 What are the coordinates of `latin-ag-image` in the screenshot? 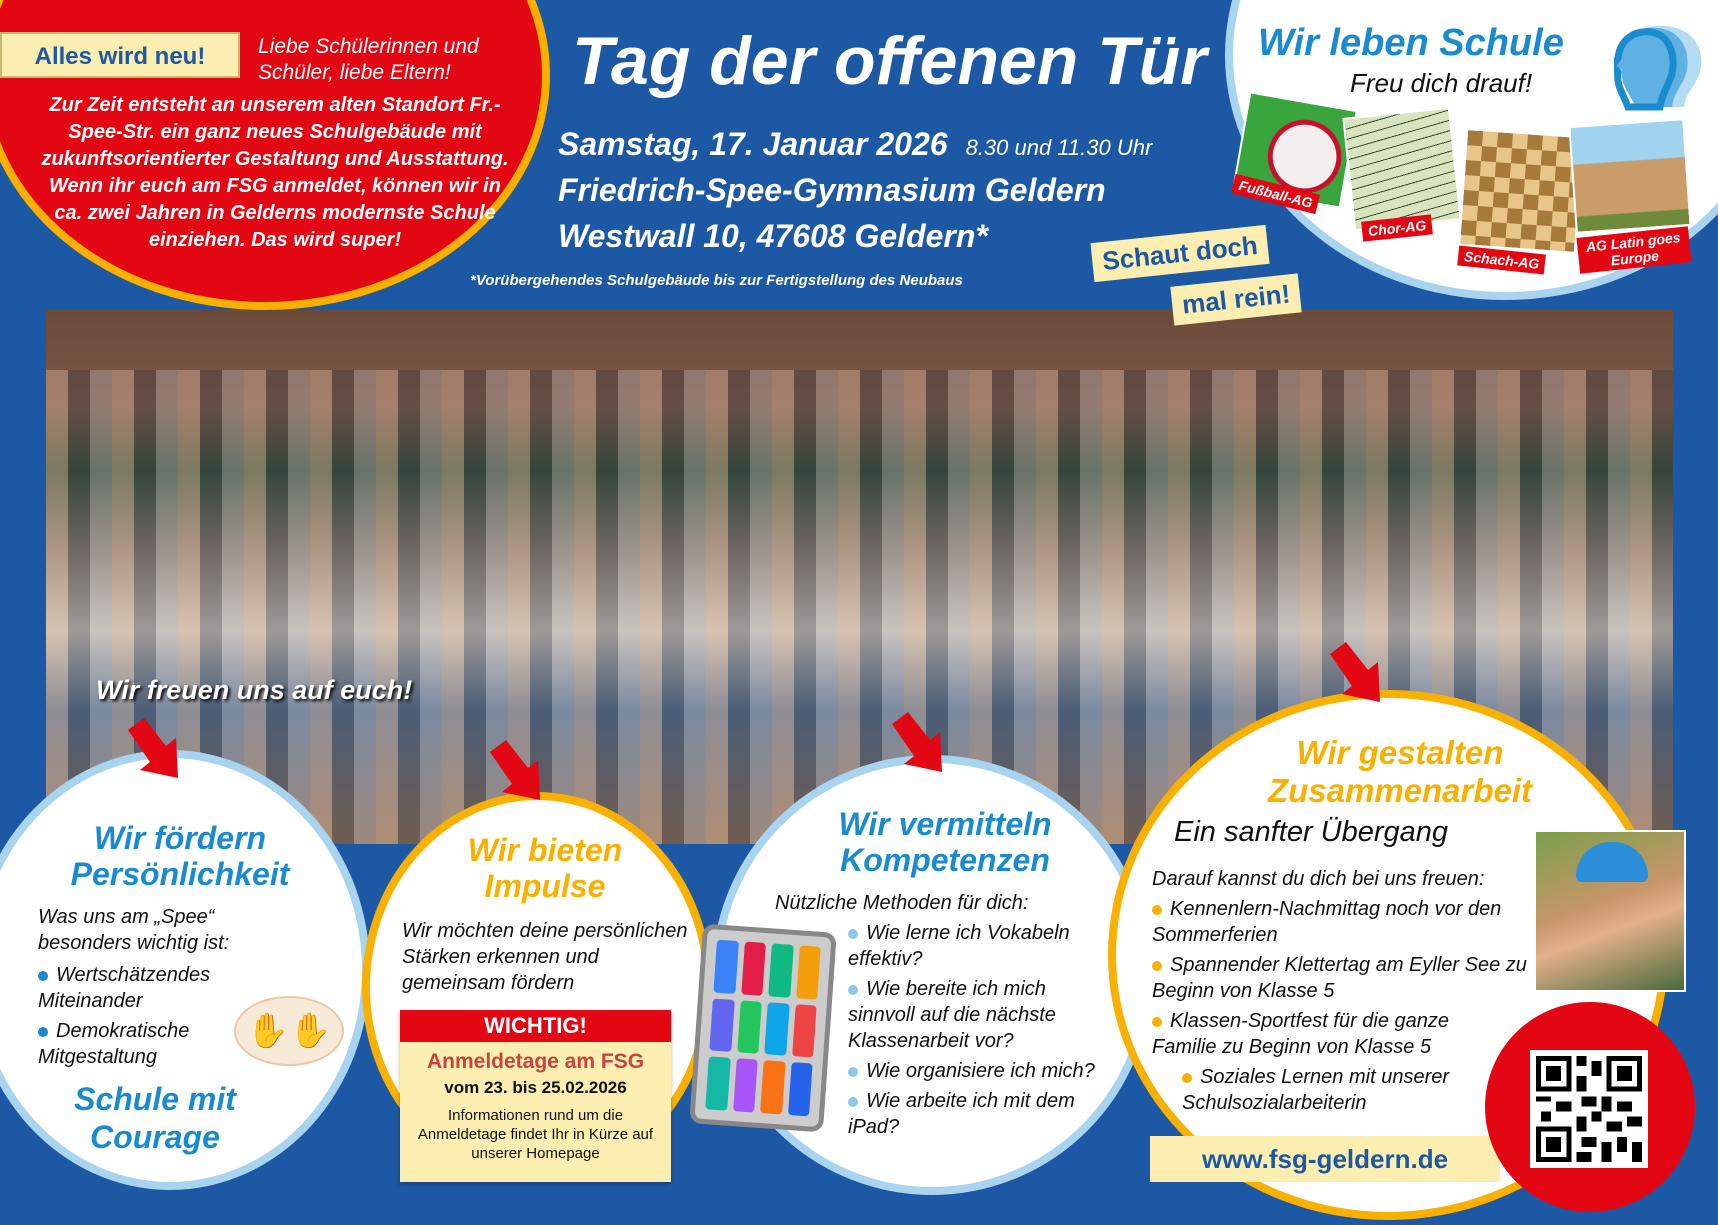 It's located at (1630, 176).